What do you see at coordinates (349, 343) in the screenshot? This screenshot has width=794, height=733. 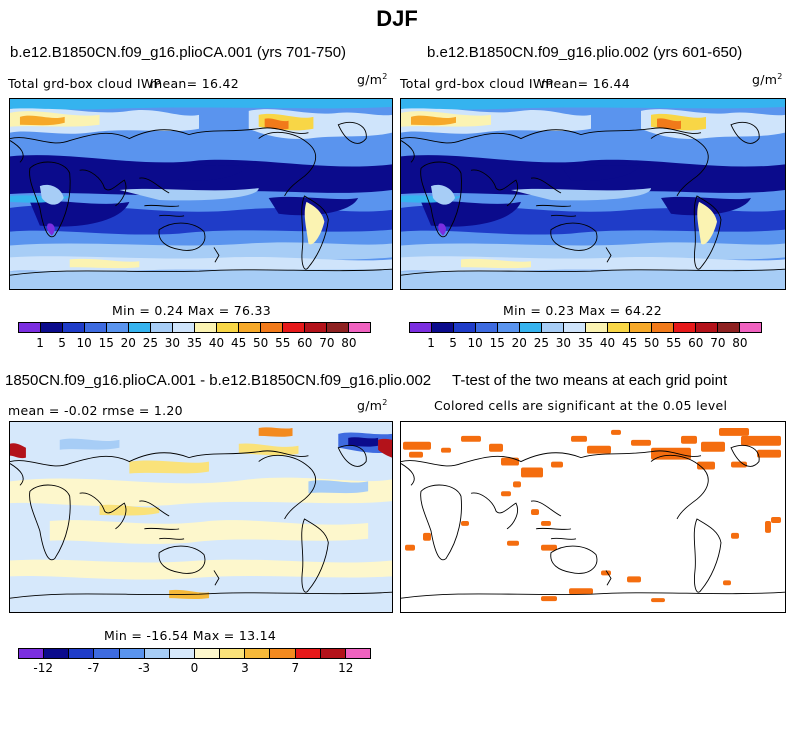 I see `colorbar-tick-label: 80` at bounding box center [349, 343].